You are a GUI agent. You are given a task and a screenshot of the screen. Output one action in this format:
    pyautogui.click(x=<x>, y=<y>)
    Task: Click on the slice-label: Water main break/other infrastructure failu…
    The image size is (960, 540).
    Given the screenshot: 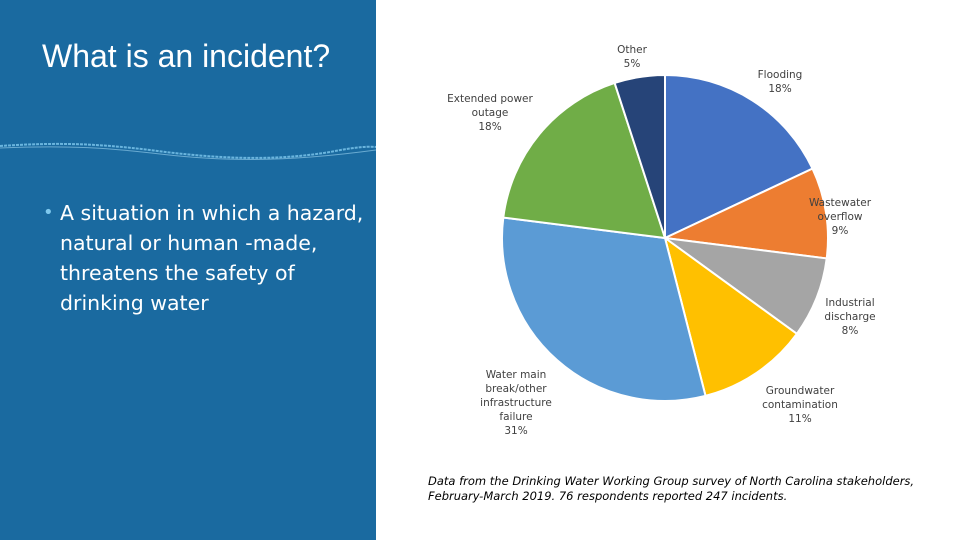 What is the action you would take?
    pyautogui.click(x=516, y=403)
    